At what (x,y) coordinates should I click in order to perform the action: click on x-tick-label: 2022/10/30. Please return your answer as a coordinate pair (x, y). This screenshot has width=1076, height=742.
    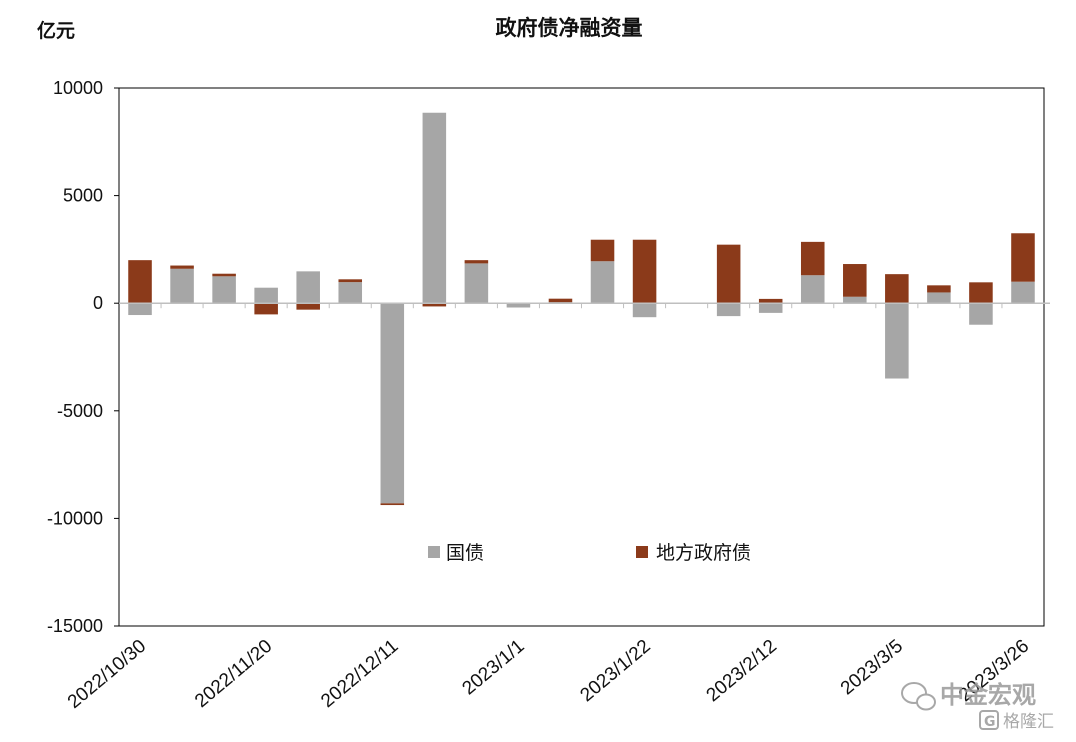
    Looking at the image, I should click on (107, 674).